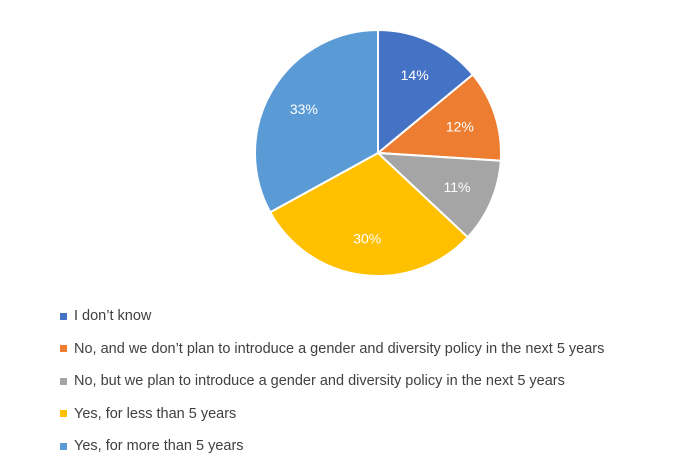 This screenshot has width=690, height=465. I want to click on legend-label: I don’t know, so click(113, 316).